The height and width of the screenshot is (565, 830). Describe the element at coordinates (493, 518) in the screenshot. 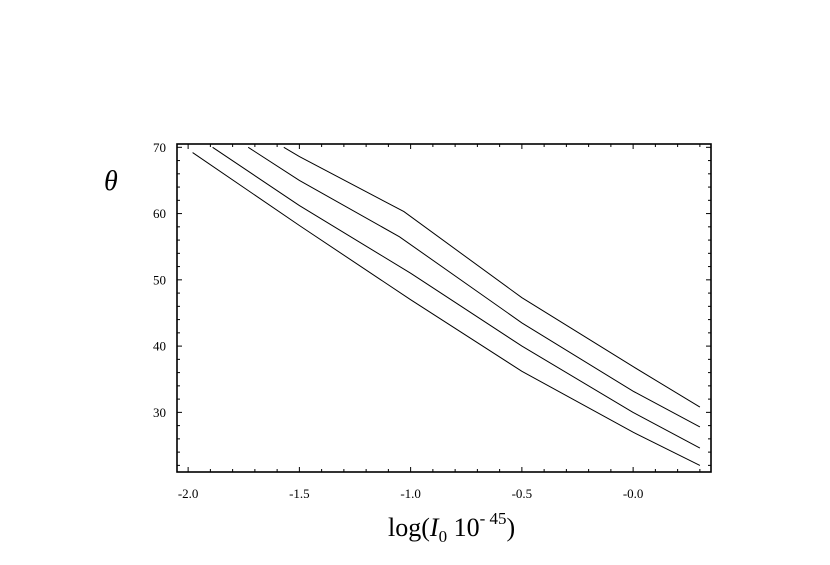

I see `x-label-sup: - 45` at that location.